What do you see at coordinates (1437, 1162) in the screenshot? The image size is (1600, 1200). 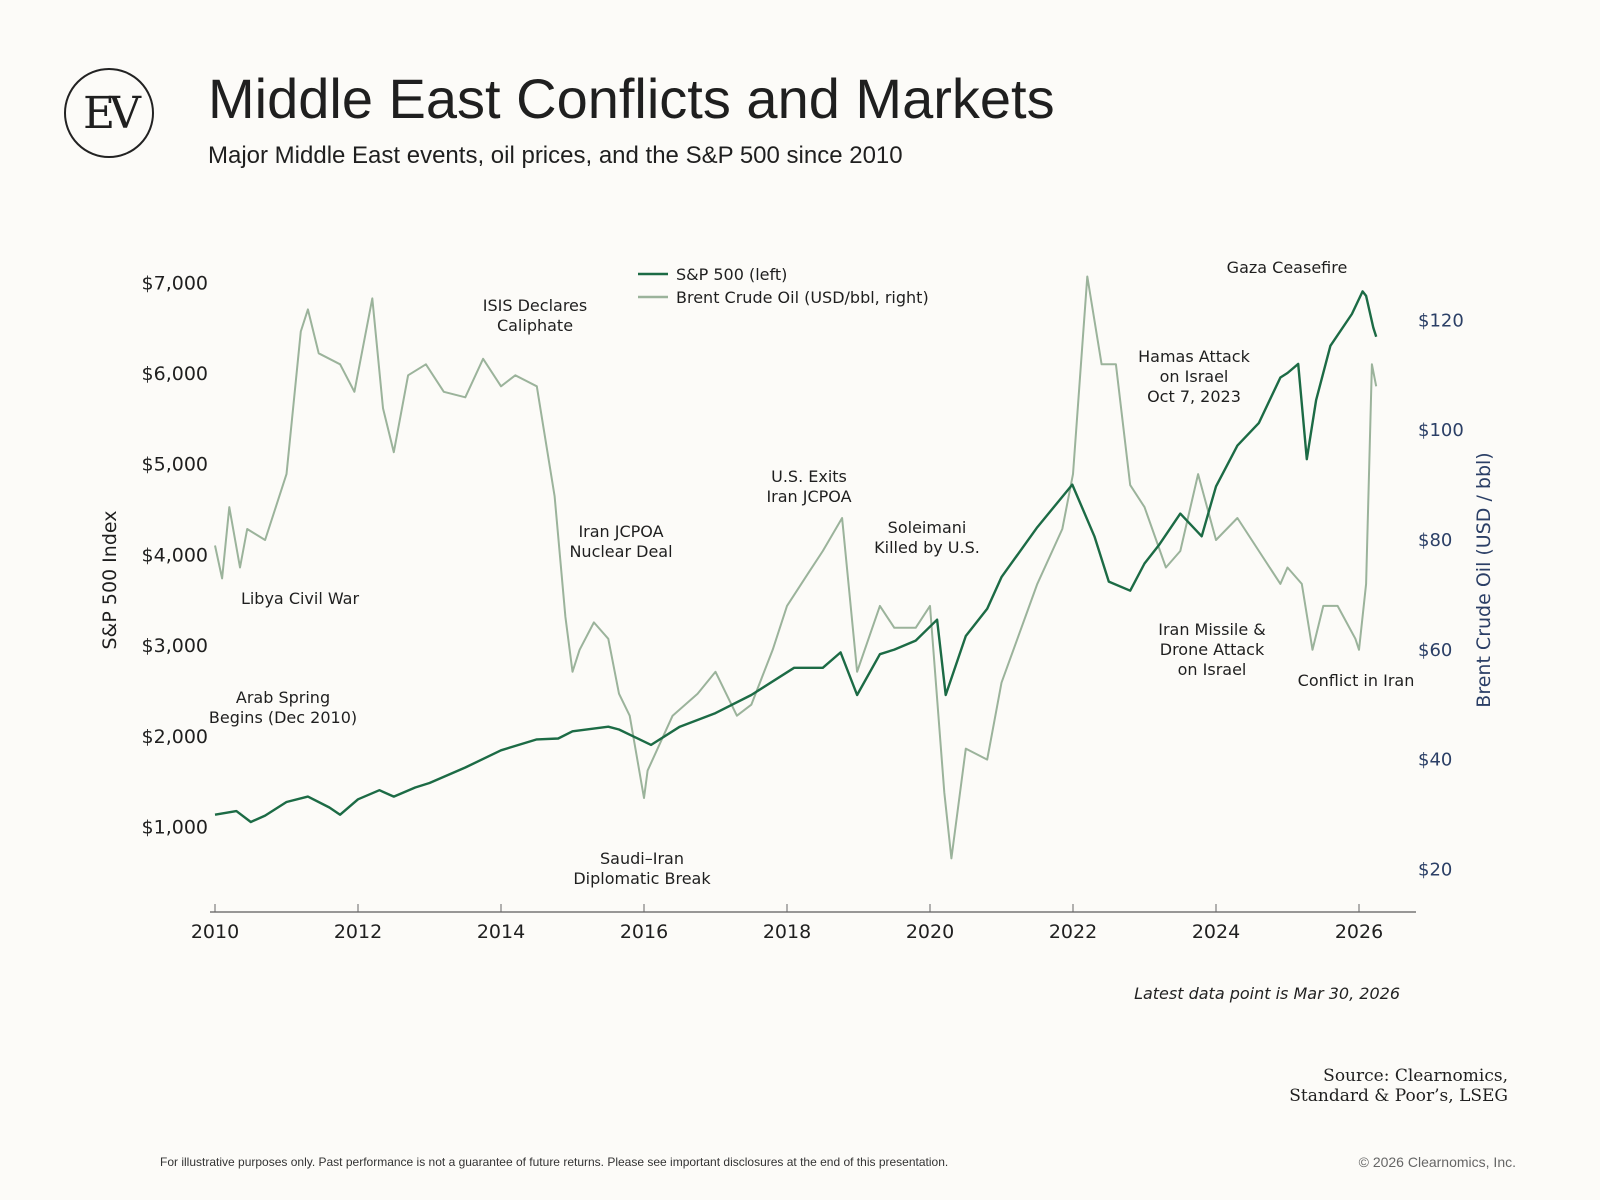 I see `copyright: © 2026 Clearnomics, Inc.` at bounding box center [1437, 1162].